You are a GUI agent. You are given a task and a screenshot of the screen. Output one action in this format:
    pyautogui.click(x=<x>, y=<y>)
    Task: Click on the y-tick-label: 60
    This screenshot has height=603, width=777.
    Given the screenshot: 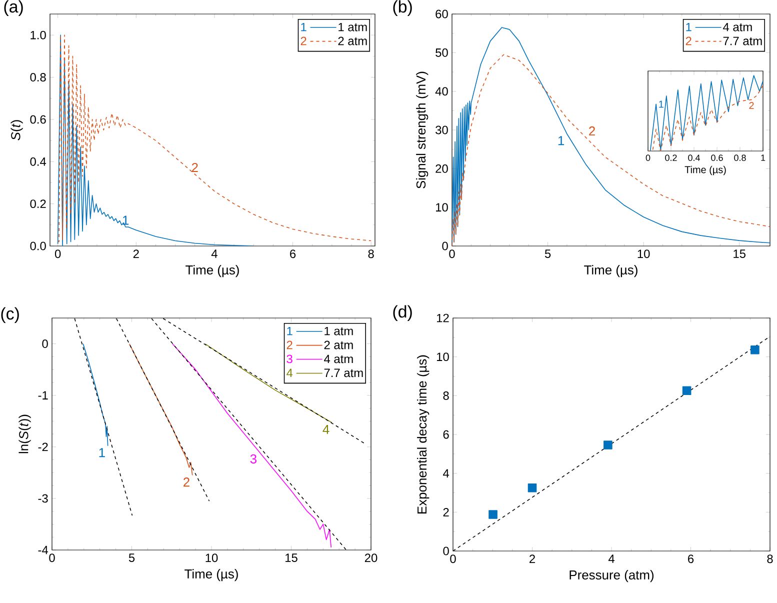 What is the action you would take?
    pyautogui.click(x=442, y=14)
    